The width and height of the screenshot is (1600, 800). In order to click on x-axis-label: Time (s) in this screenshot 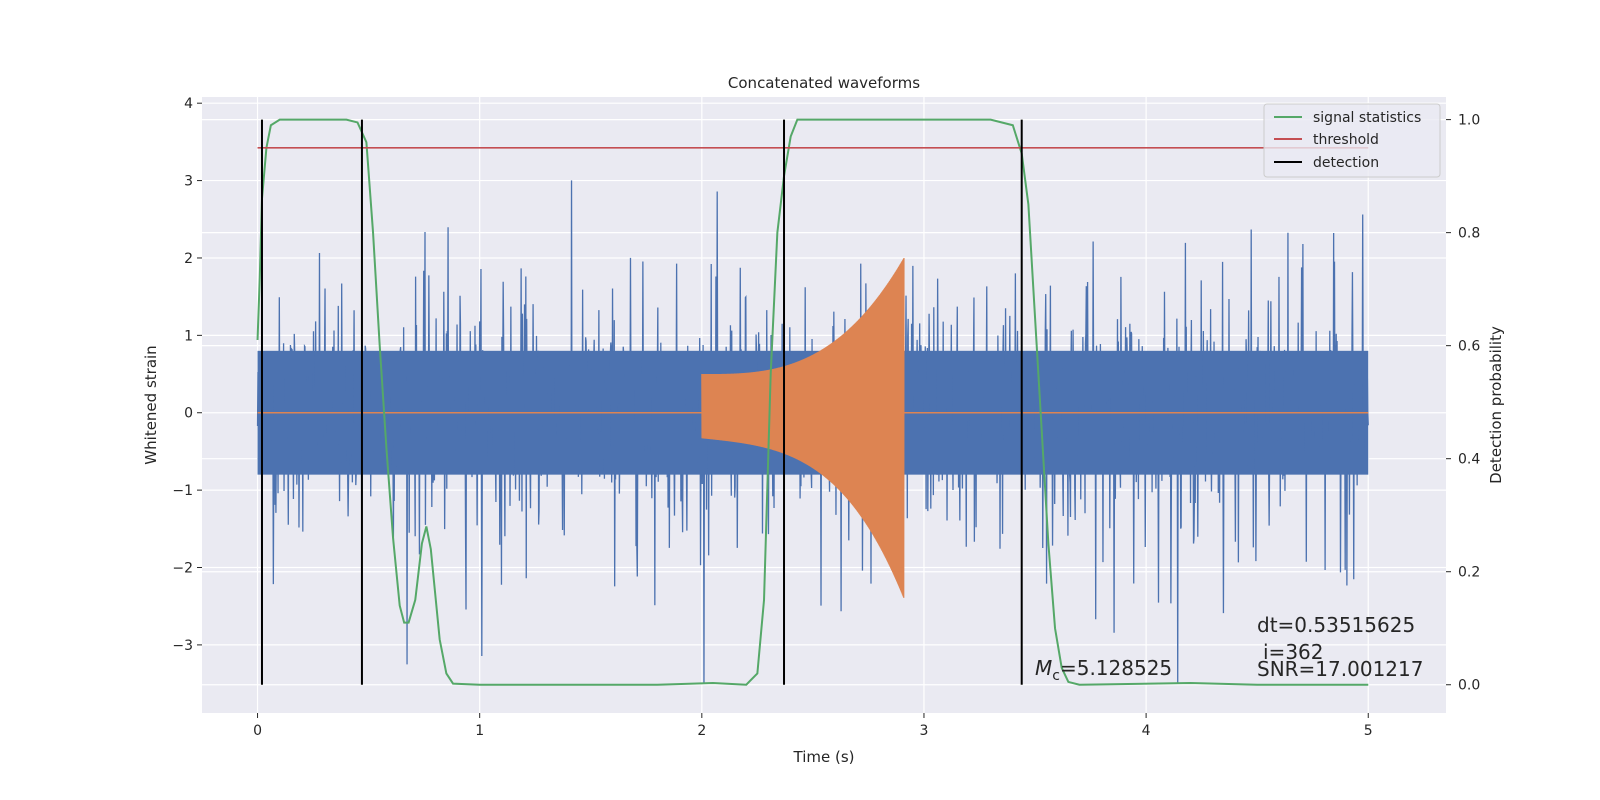, I will do `click(824, 757)`.